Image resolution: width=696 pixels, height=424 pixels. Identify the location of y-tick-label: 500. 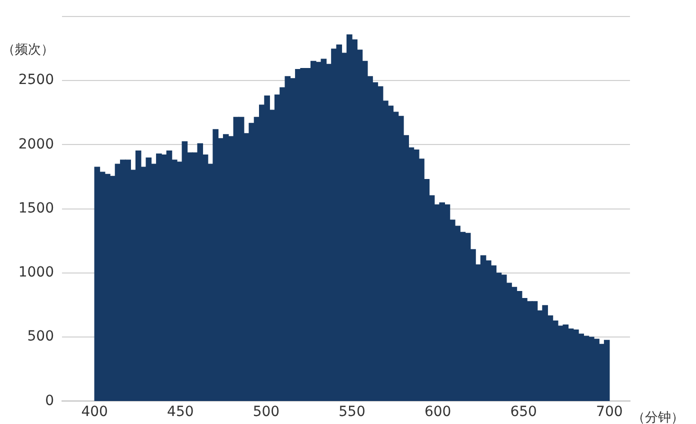
(40, 336).